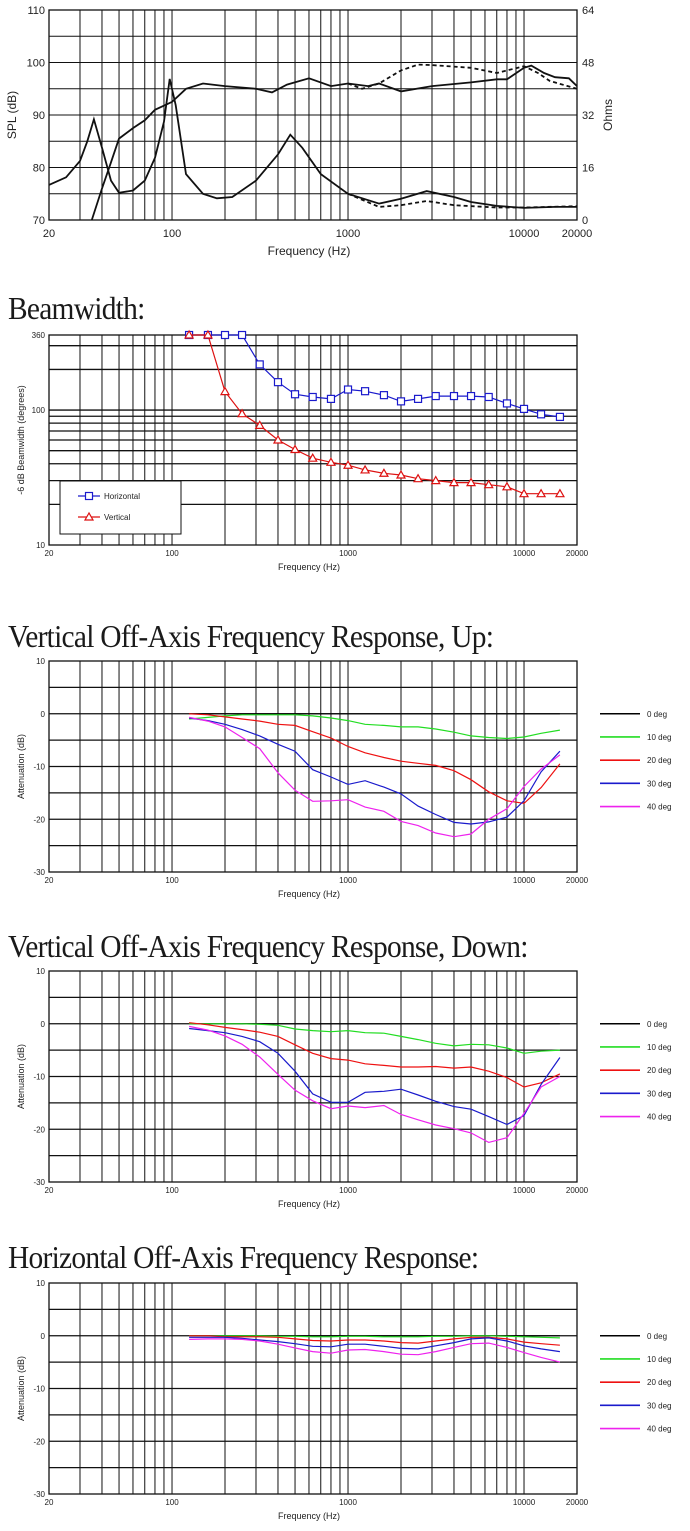 The width and height of the screenshot is (690, 1531). I want to click on y-axis-label: -6 dB Beamwidth (degrees), so click(21, 440).